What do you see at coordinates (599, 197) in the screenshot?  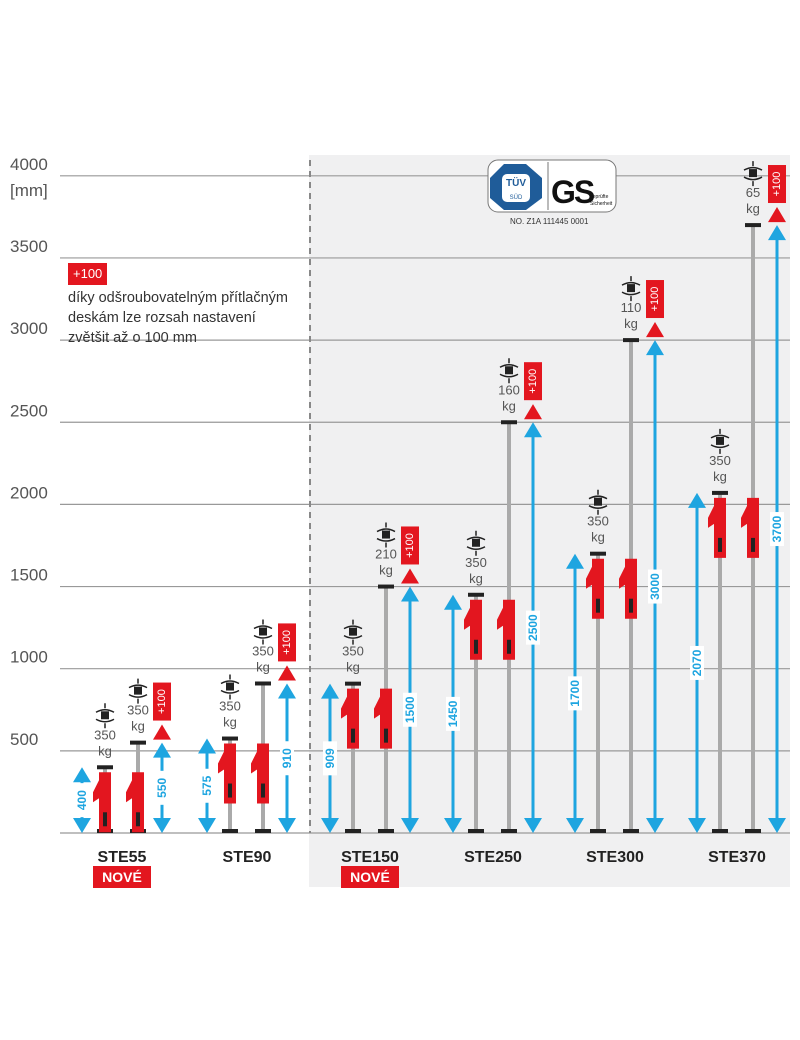 I see `gs-logo-subtext: geprüfte` at bounding box center [599, 197].